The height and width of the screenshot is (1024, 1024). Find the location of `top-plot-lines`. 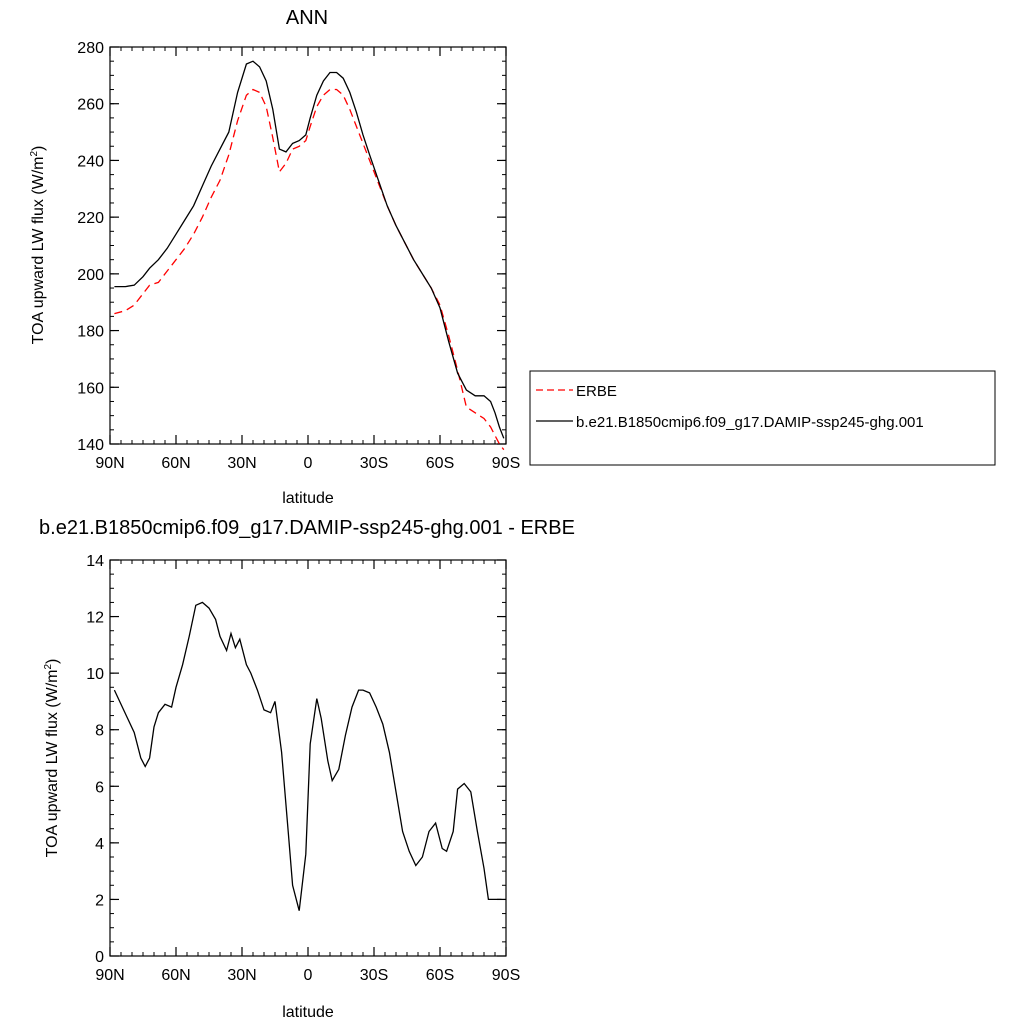

top-plot-lines is located at coordinates (309, 255).